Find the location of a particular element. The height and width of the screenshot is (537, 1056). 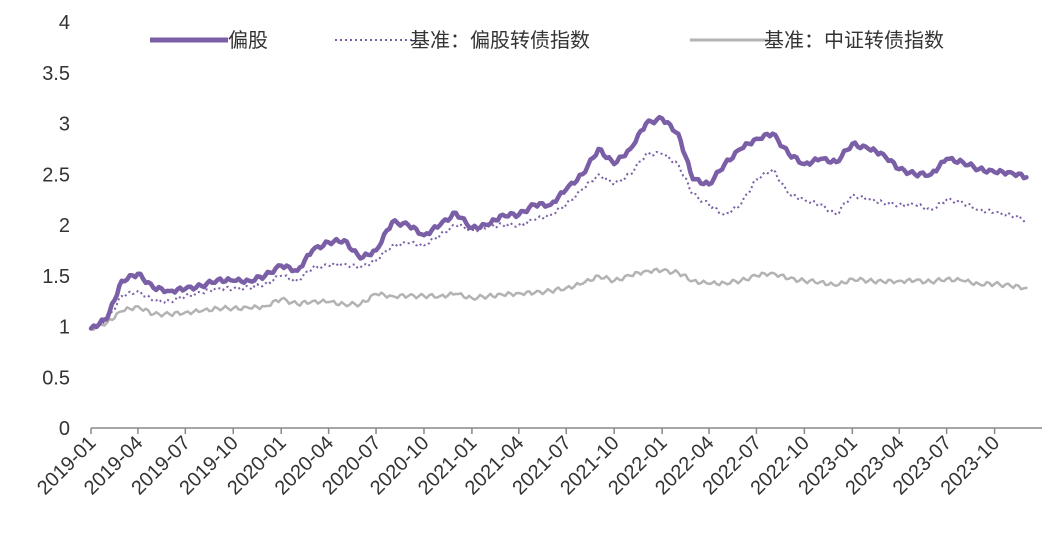

y-tick-label: 1.5 is located at coordinates (56, 277).